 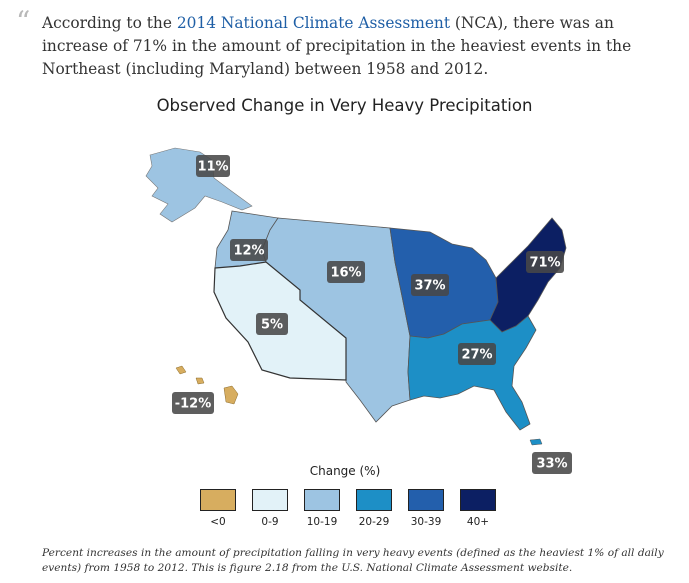 What do you see at coordinates (322, 522) in the screenshot?
I see `legend-label: 10-19` at bounding box center [322, 522].